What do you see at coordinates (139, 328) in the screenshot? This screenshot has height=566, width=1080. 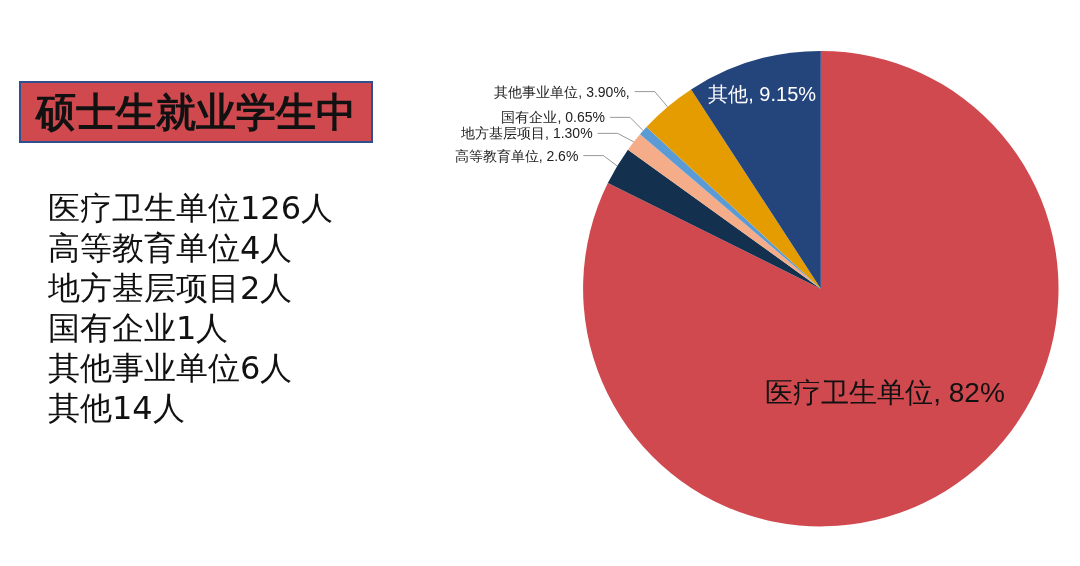 I see `text: 国有企业1人` at bounding box center [139, 328].